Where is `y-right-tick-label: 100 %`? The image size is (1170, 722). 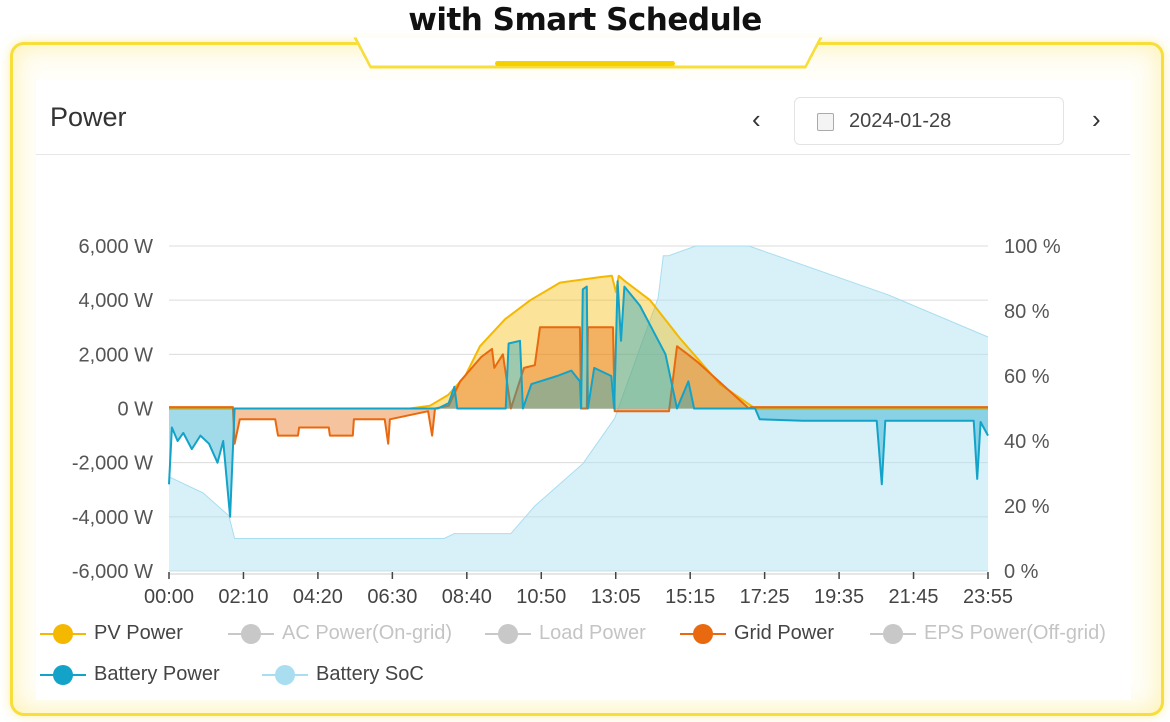
y-right-tick-label: 100 % is located at coordinates (1032, 247).